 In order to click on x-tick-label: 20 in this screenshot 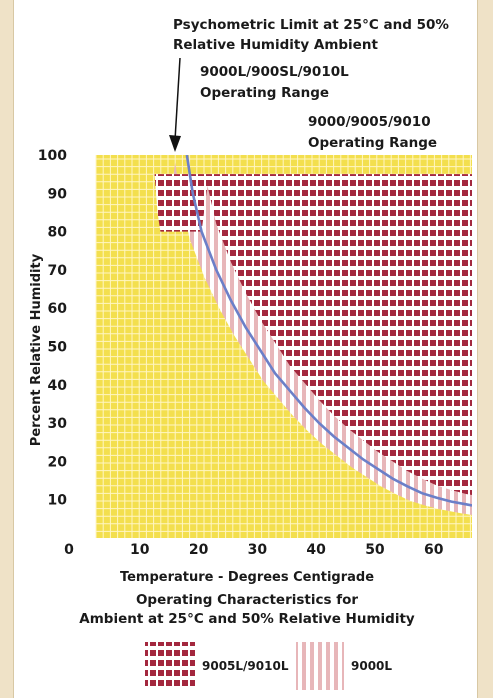, I will do `click(199, 550)`.